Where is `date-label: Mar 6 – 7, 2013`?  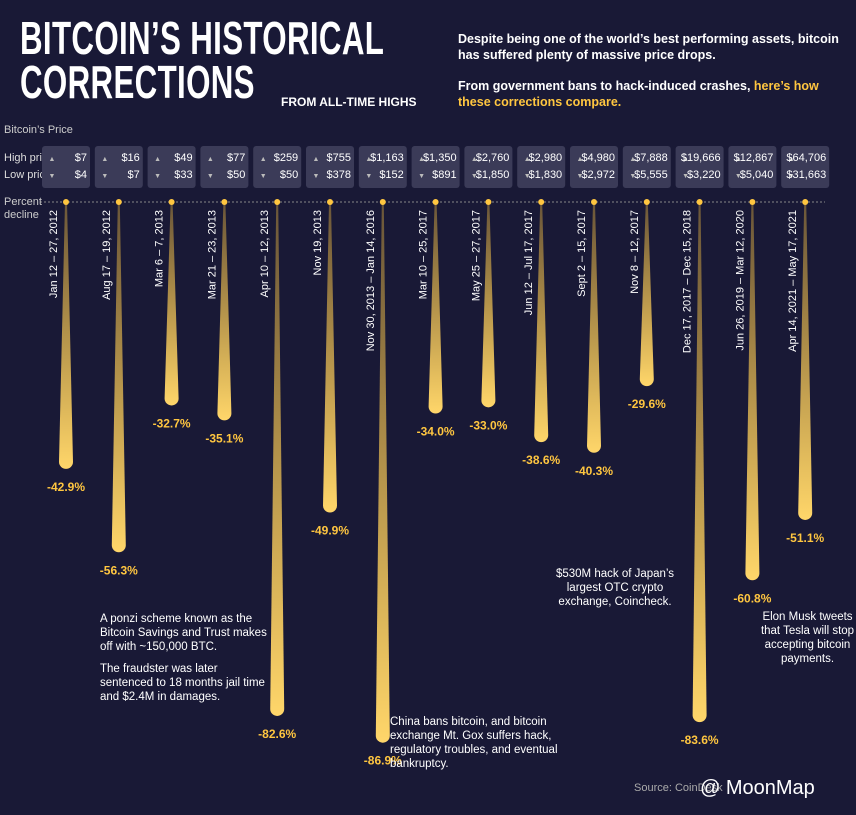
date-label: Mar 6 – 7, 2013 is located at coordinates (160, 248).